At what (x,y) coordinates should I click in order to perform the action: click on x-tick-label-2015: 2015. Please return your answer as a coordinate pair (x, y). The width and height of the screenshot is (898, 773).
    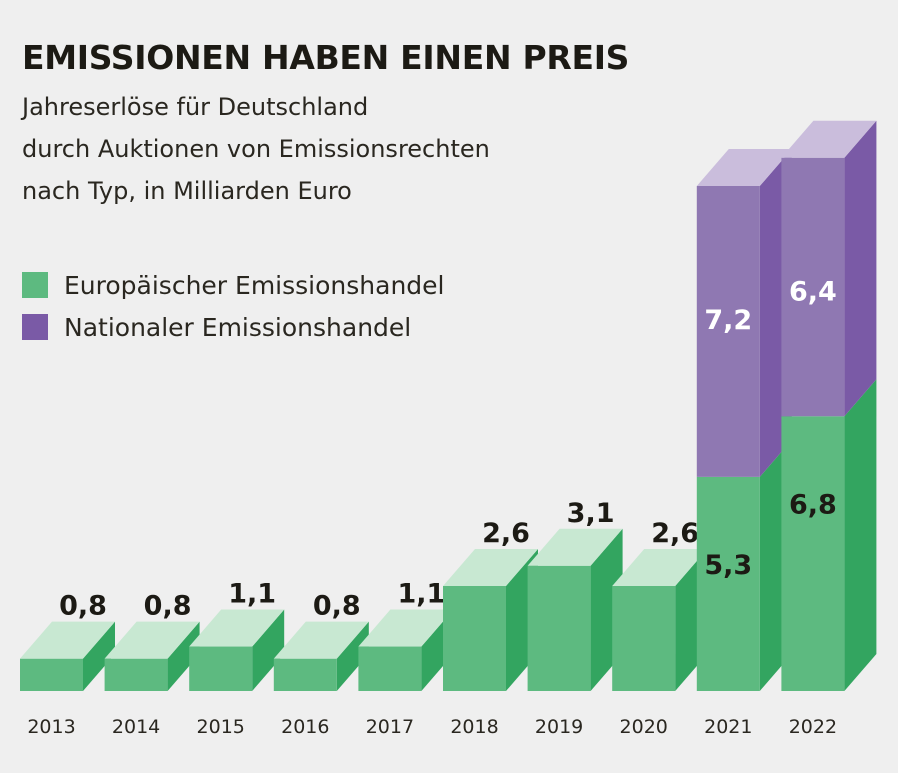
    Looking at the image, I should click on (221, 727).